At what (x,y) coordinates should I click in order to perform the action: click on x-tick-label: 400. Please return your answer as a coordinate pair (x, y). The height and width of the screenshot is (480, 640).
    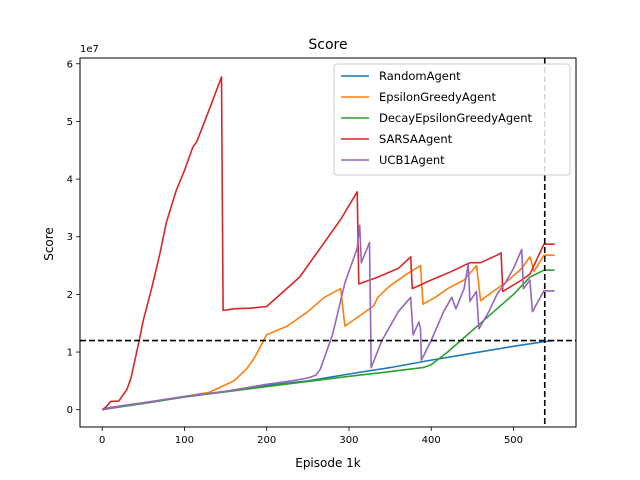
    Looking at the image, I should click on (431, 440).